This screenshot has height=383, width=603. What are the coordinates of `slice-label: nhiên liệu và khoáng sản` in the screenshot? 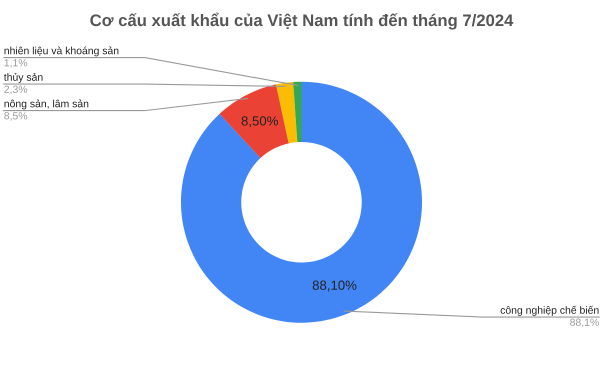 It's located at (61, 51).